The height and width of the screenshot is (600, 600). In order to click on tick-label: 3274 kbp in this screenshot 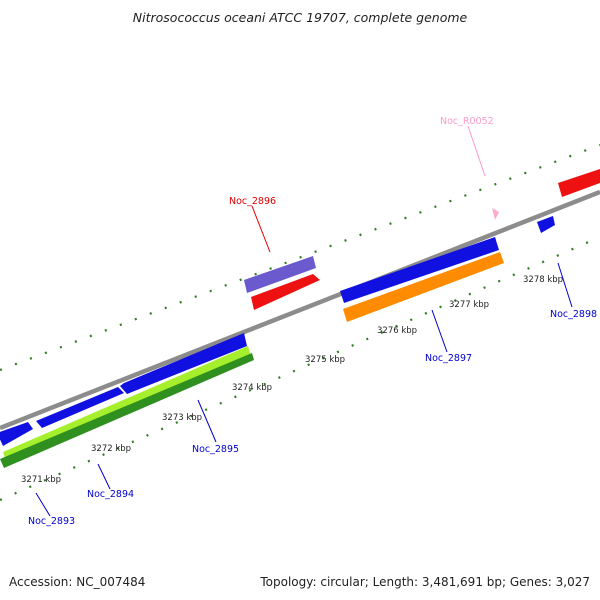, I will do `click(252, 388)`.